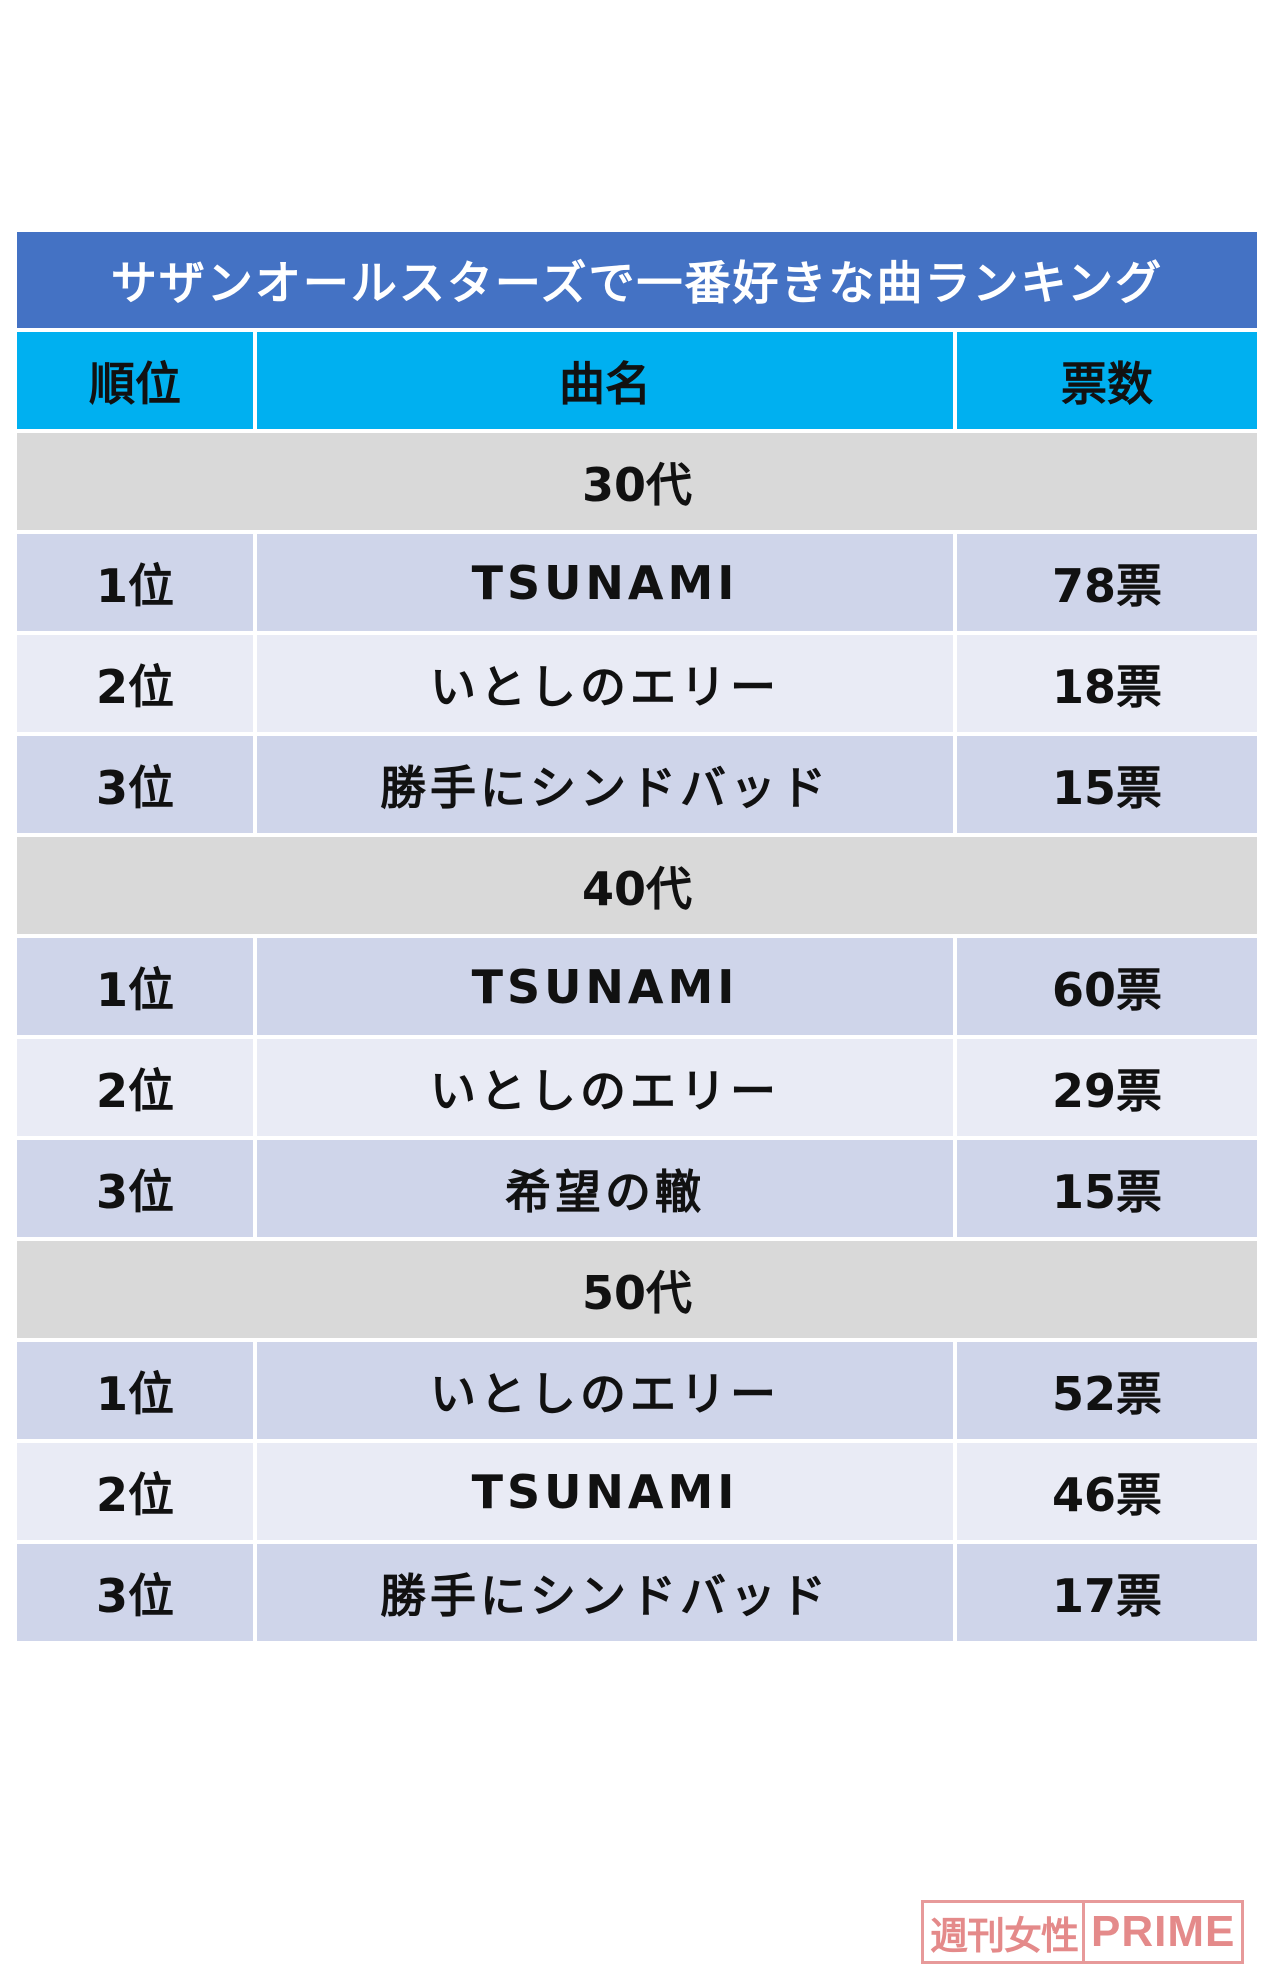  Describe the element at coordinates (1107, 986) in the screenshot. I see `votes-cell: 60票` at that location.